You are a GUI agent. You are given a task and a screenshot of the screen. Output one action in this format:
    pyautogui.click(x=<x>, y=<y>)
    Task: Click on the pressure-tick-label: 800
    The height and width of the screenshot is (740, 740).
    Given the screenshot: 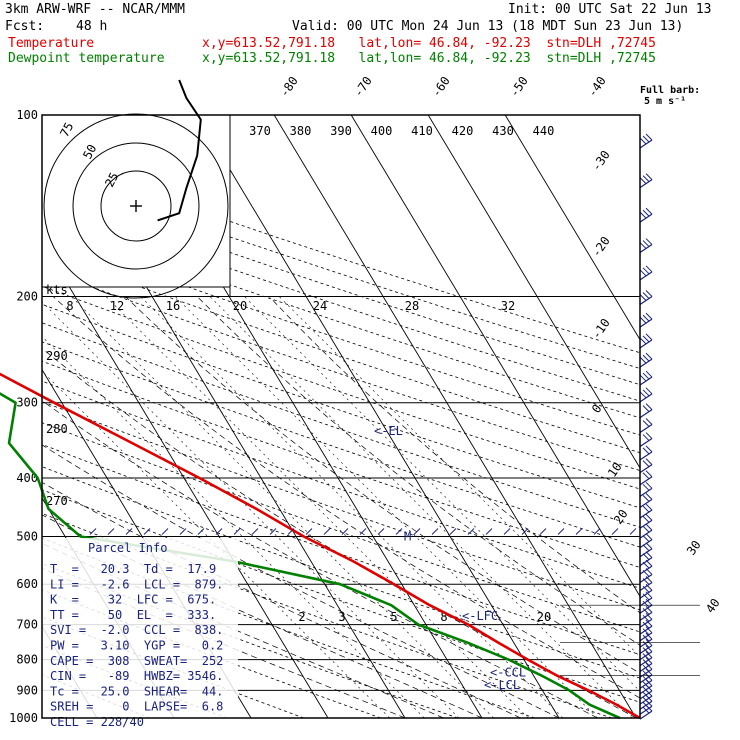 What is the action you would take?
    pyautogui.click(x=27, y=660)
    